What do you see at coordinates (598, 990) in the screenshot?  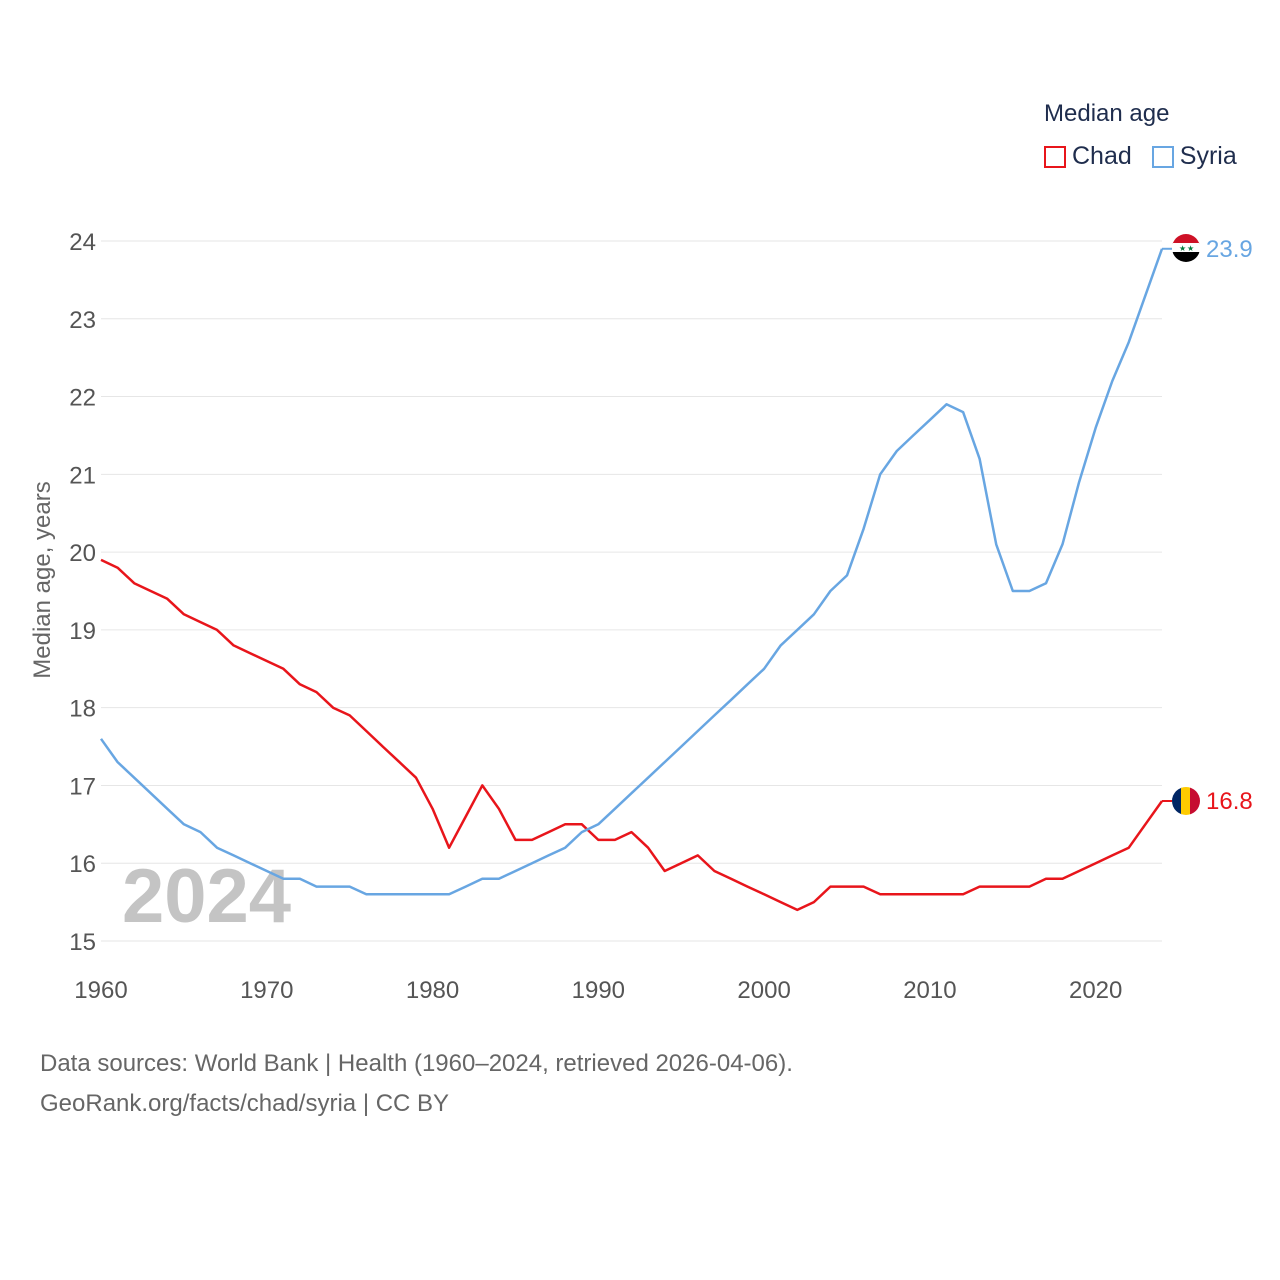 I see `x-tick-label: 1990` at bounding box center [598, 990].